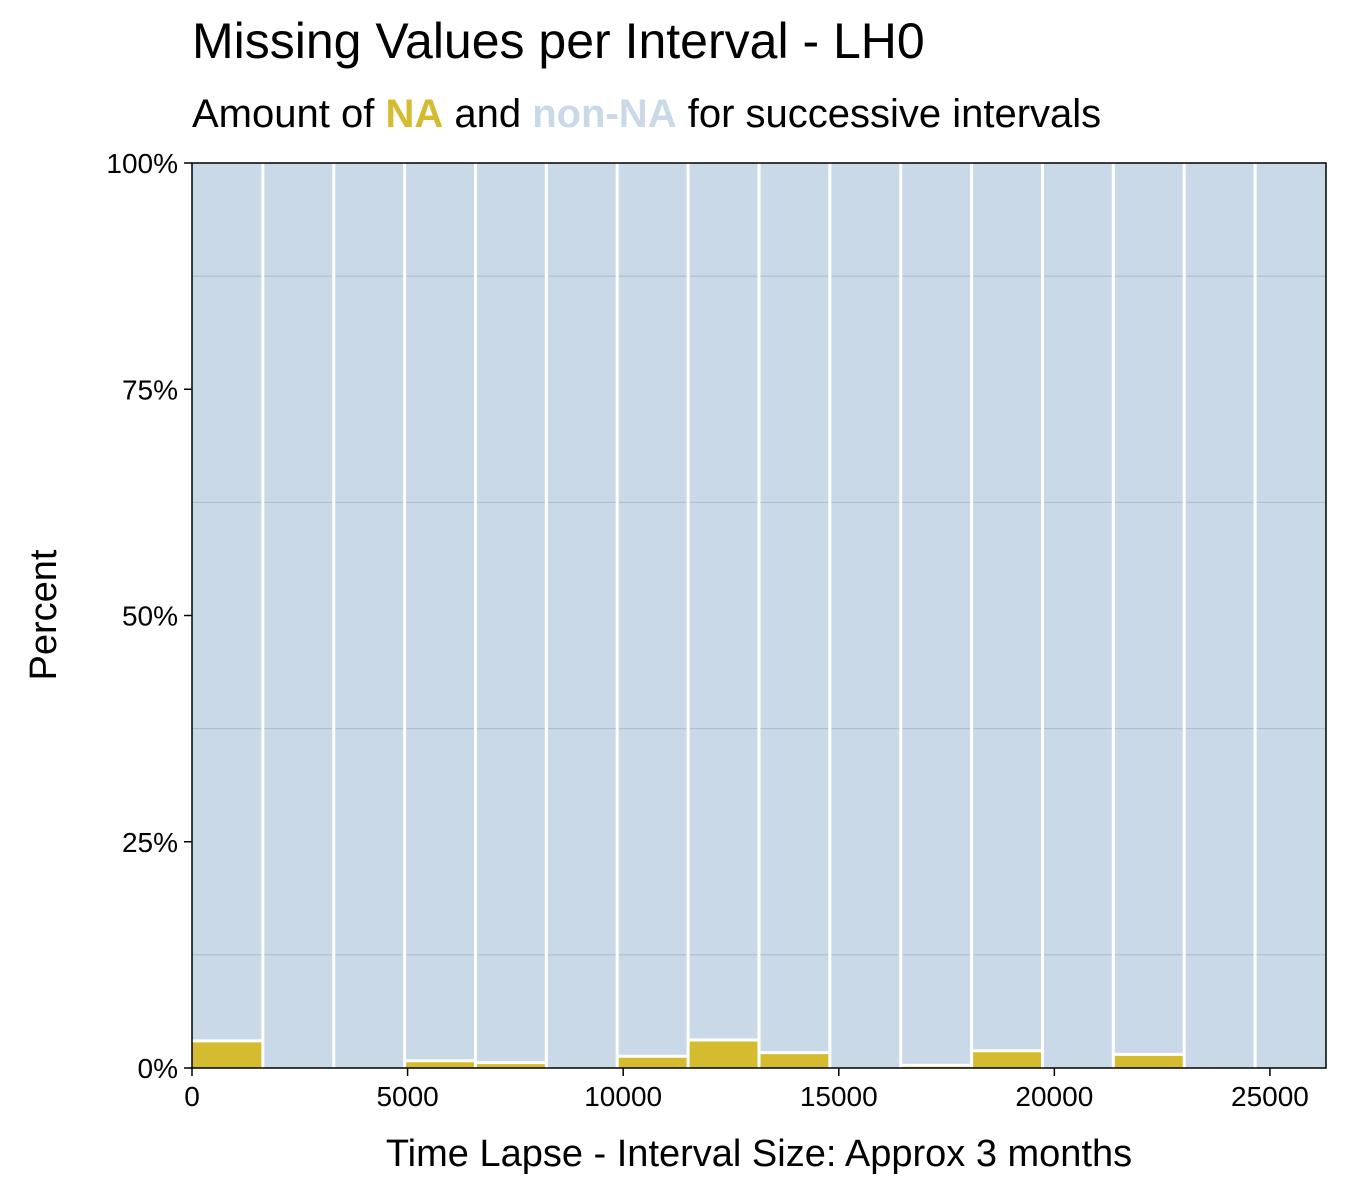 The height and width of the screenshot is (1200, 1350). Describe the element at coordinates (604, 114) in the screenshot. I see `subtitle-non-na-label: non-NA` at that location.